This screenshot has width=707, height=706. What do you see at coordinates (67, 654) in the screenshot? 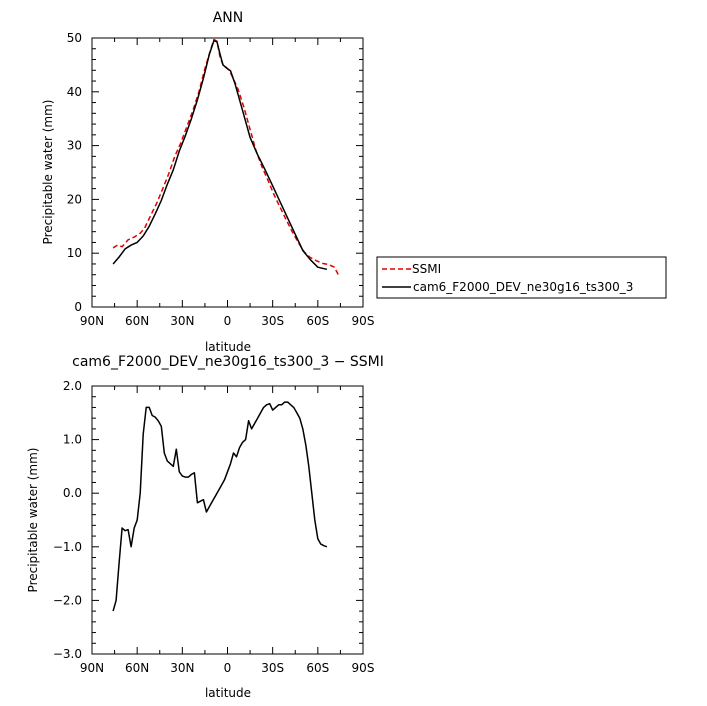
I see `y-tick-label: −3.0` at bounding box center [67, 654].